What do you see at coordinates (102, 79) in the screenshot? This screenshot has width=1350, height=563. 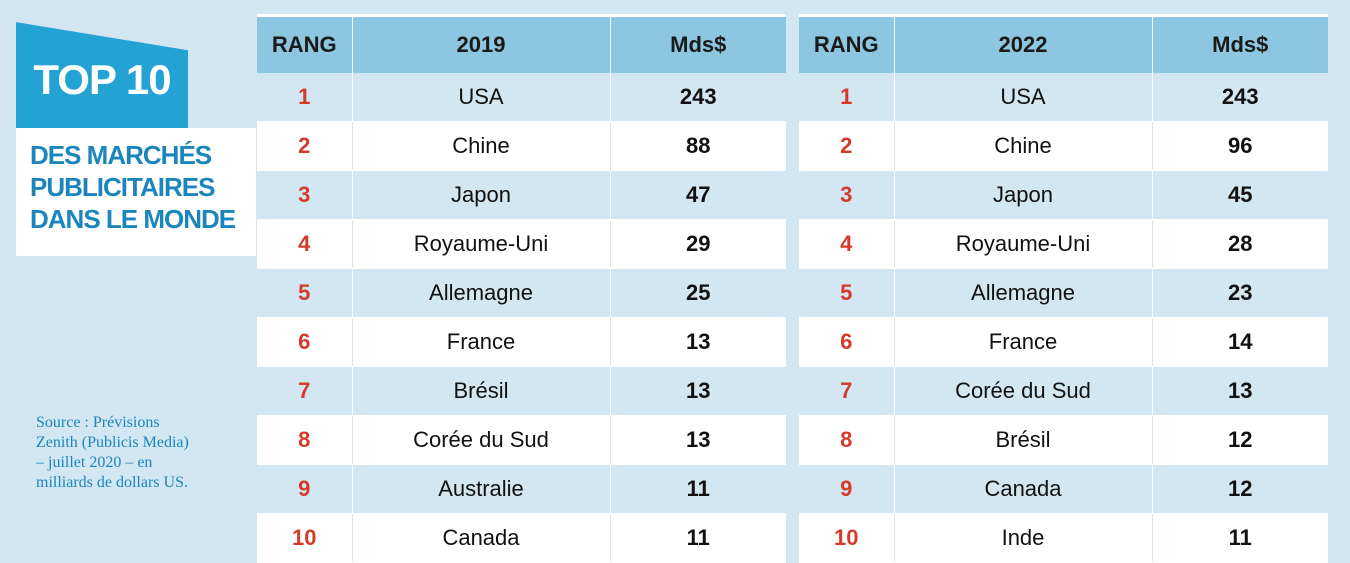 I see `badge-title: TOP 10` at bounding box center [102, 79].